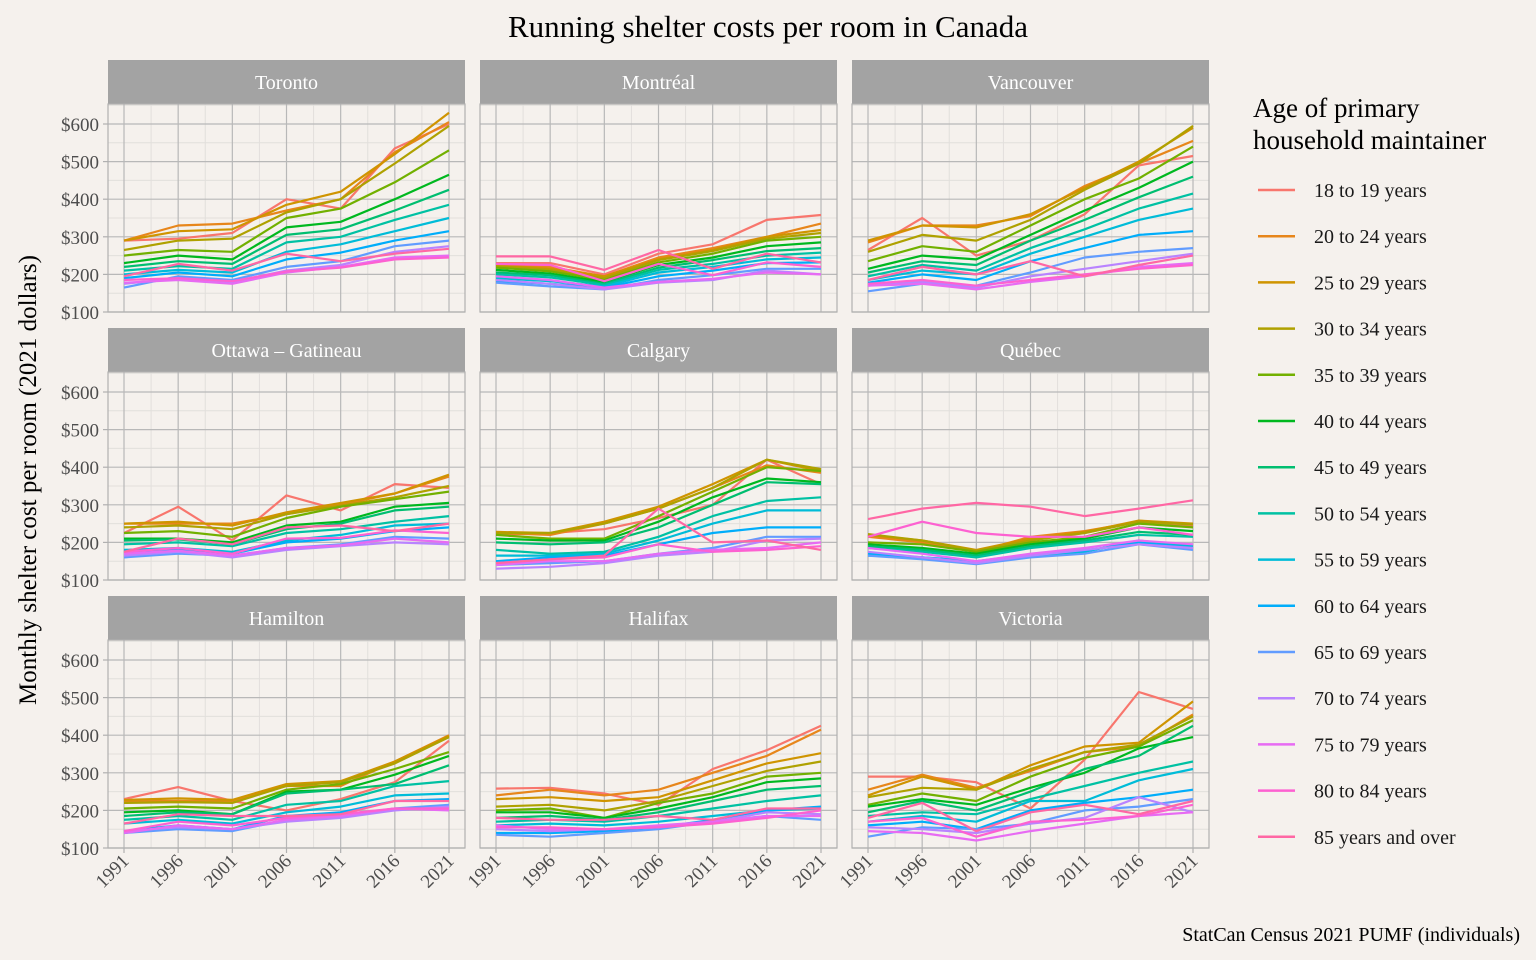  What do you see at coordinates (1370, 792) in the screenshot?
I see `legend-label: 80 to 84 years` at bounding box center [1370, 792].